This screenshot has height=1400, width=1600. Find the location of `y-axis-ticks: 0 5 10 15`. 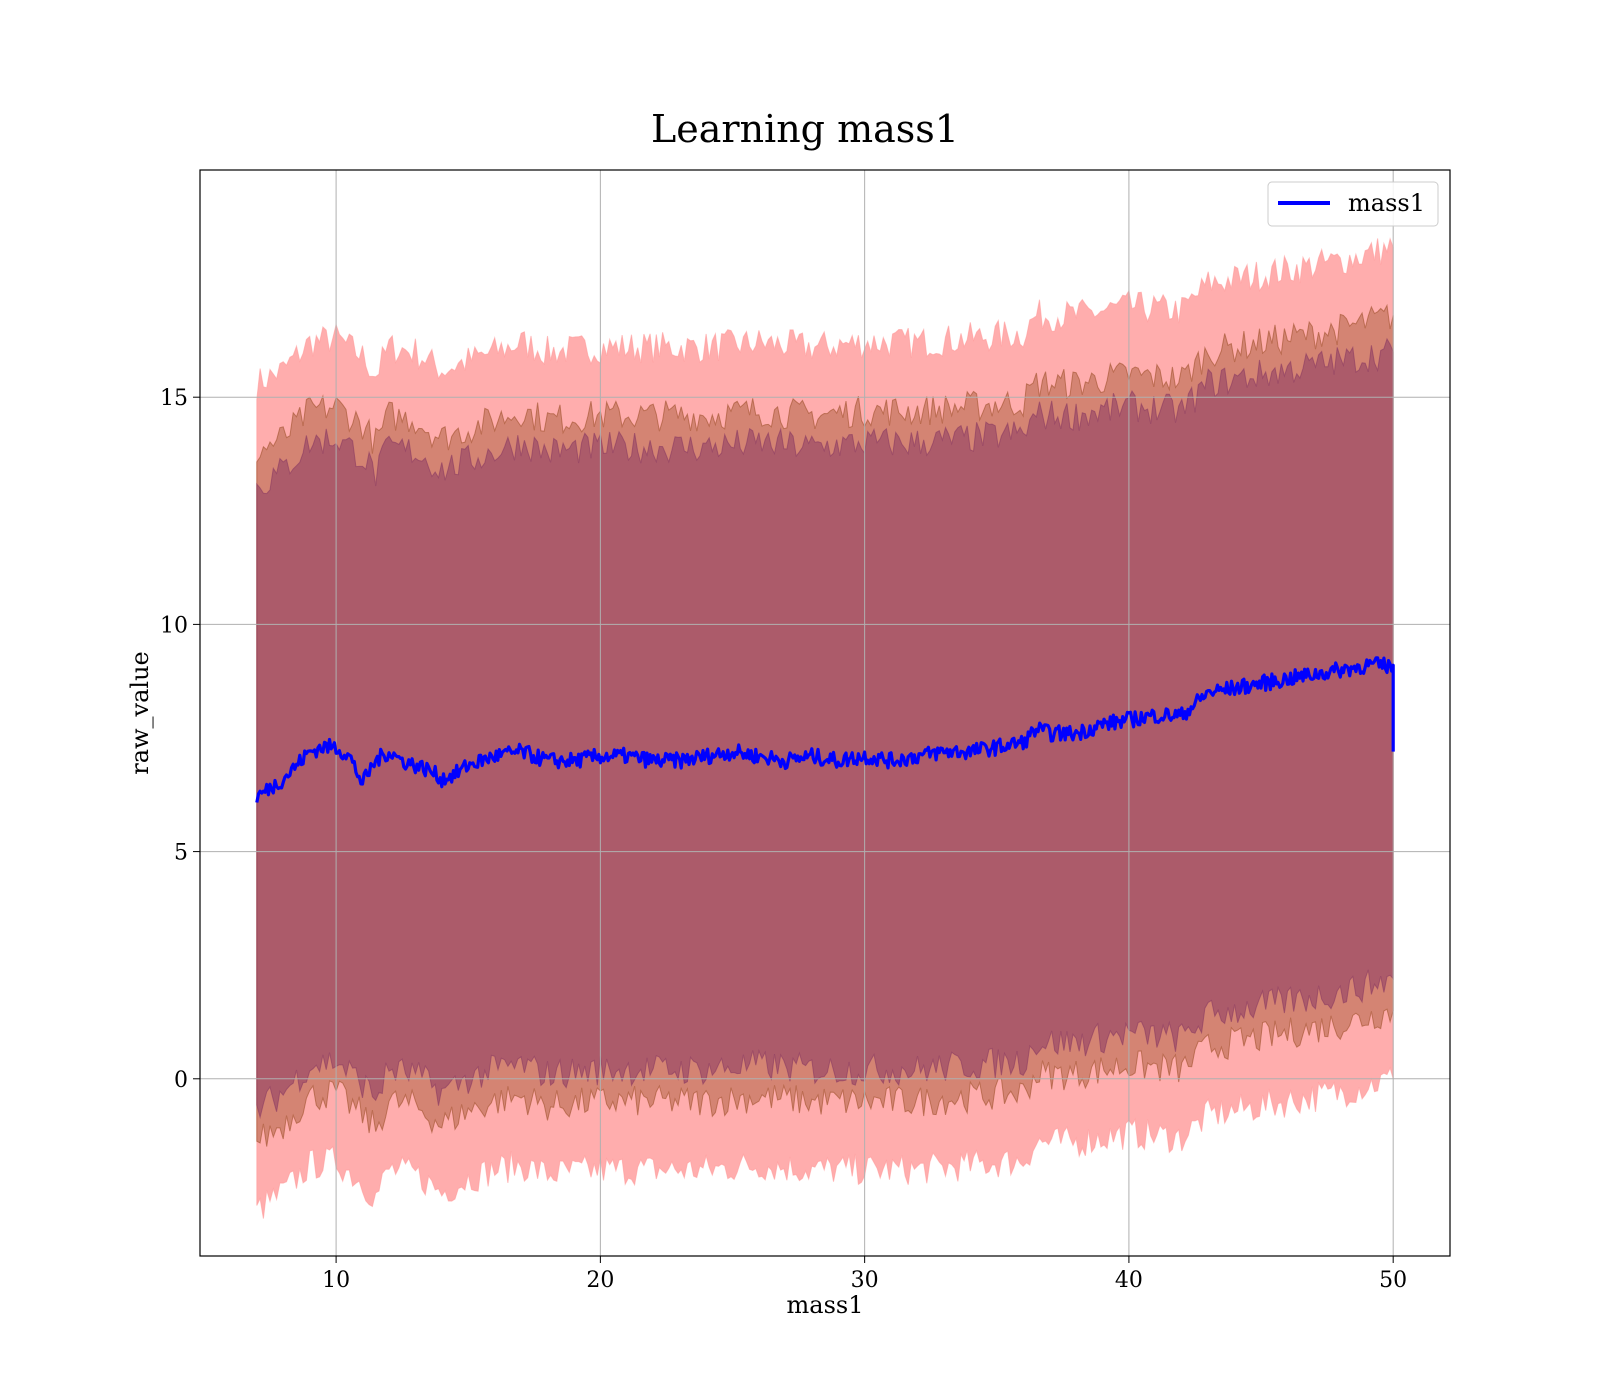

y-axis-ticks: 0 5 10 15 is located at coordinates (180, 739).